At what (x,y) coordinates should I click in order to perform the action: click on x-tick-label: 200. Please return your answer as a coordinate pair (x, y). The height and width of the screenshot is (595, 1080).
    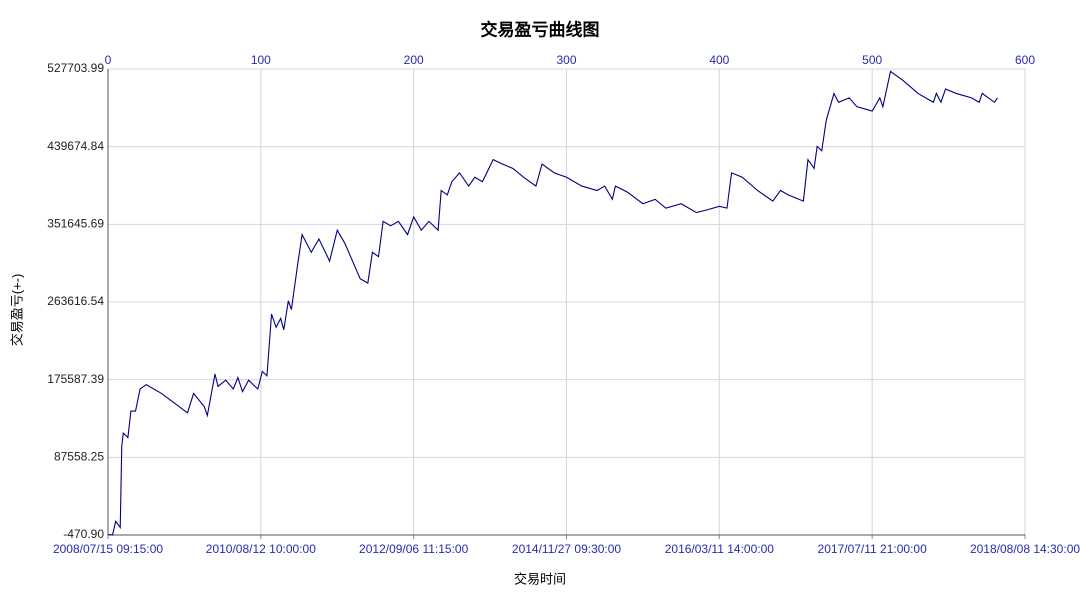
    Looking at the image, I should click on (414, 60).